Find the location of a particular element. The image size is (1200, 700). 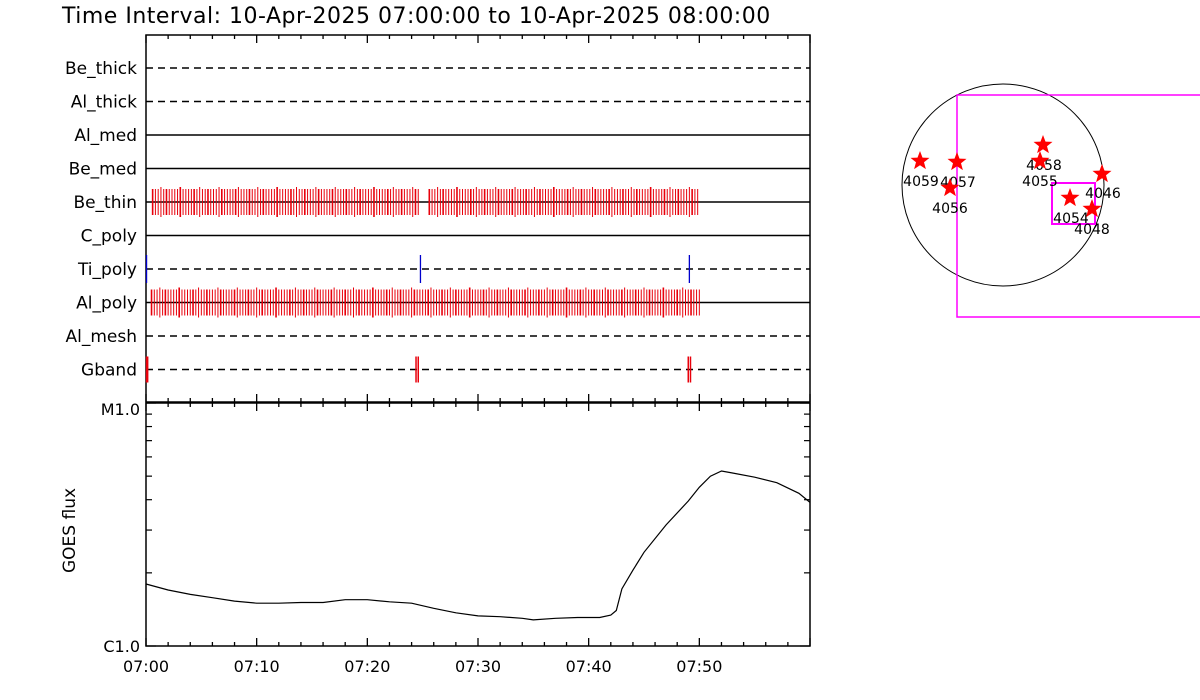

active-region: 4058 is located at coordinates (1044, 154).